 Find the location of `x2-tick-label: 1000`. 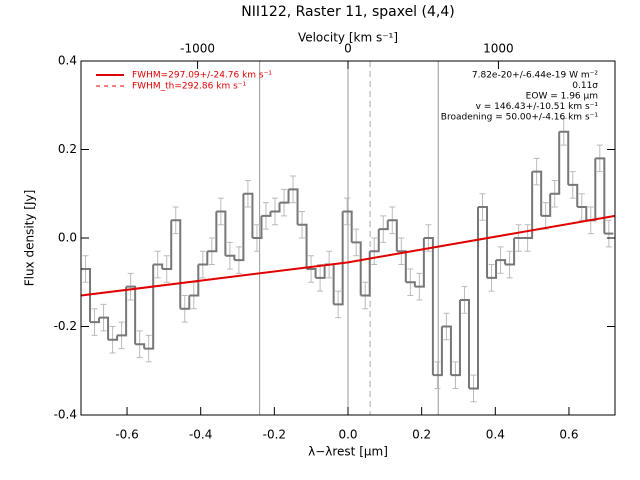

x2-tick-label: 1000 is located at coordinates (498, 49).